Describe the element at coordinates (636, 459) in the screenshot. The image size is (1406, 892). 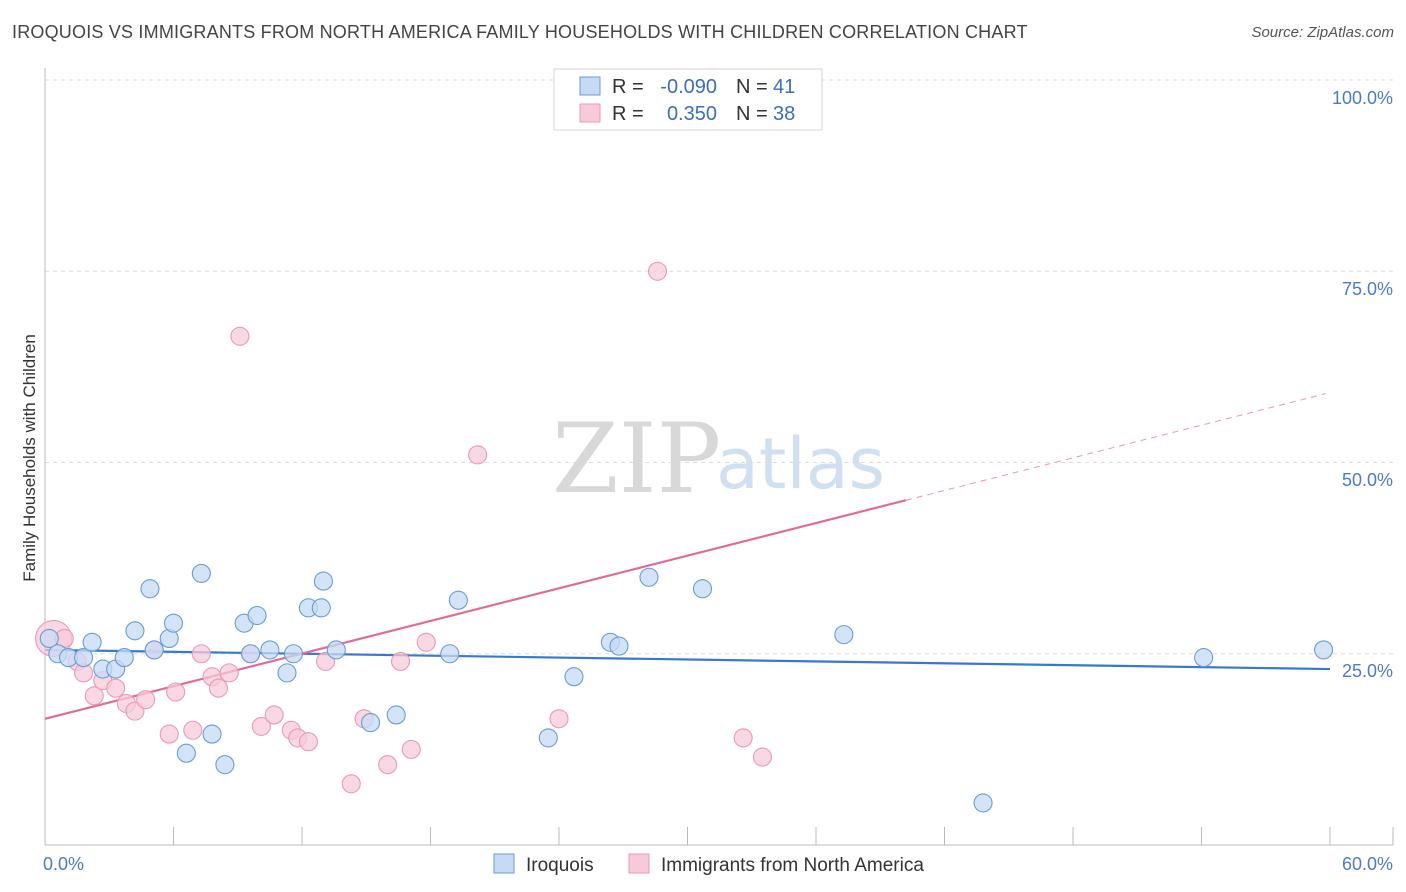
I see `watermark-zip: ZIP` at that location.